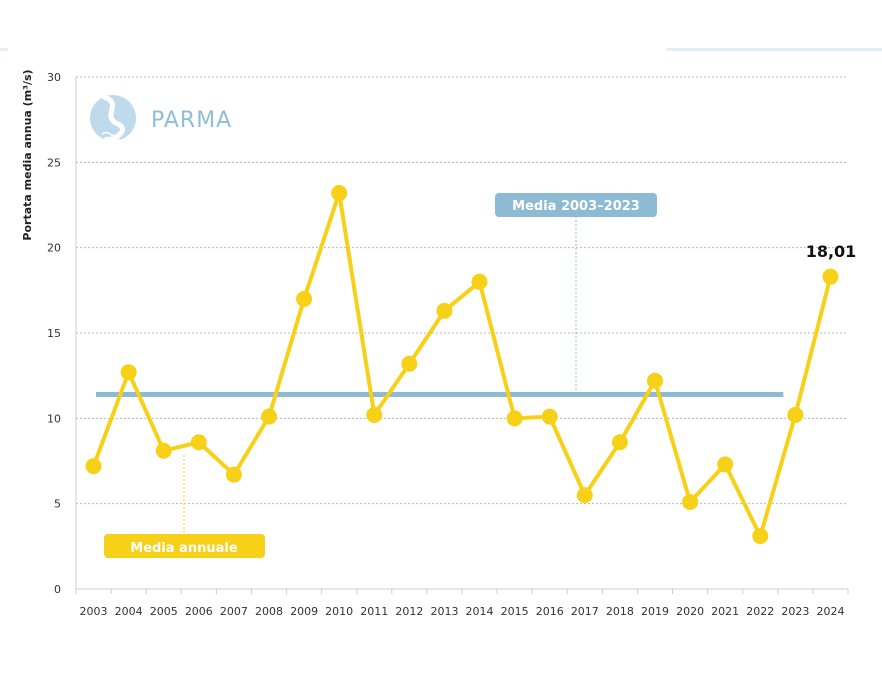 Image resolution: width=882 pixels, height=682 pixels. I want to click on x-tick-label: 2017, so click(585, 611).